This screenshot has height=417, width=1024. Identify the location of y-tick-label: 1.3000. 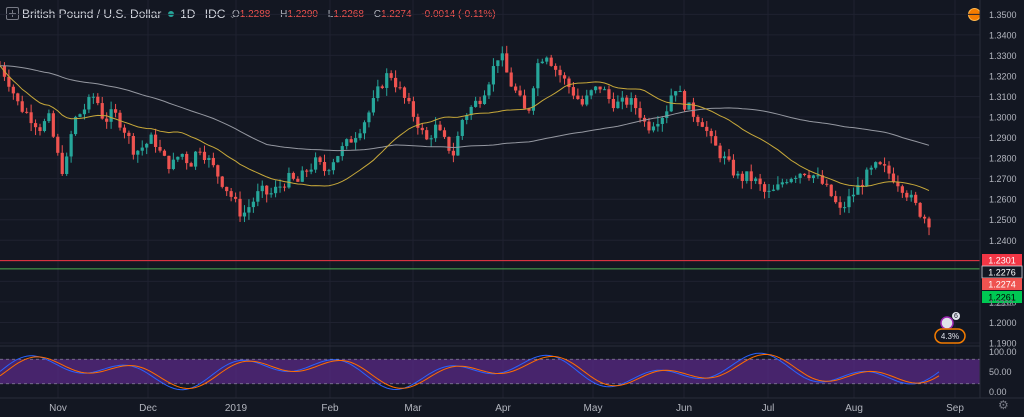
(1003, 118).